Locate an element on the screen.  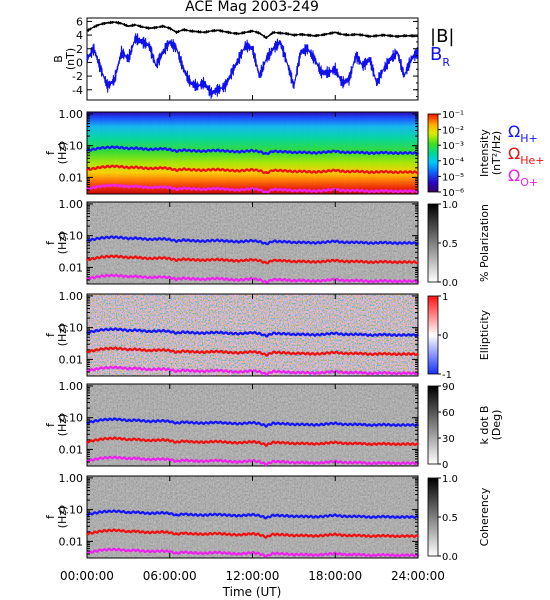
colorbar-label-line2: (Deg) is located at coordinates (496, 425).